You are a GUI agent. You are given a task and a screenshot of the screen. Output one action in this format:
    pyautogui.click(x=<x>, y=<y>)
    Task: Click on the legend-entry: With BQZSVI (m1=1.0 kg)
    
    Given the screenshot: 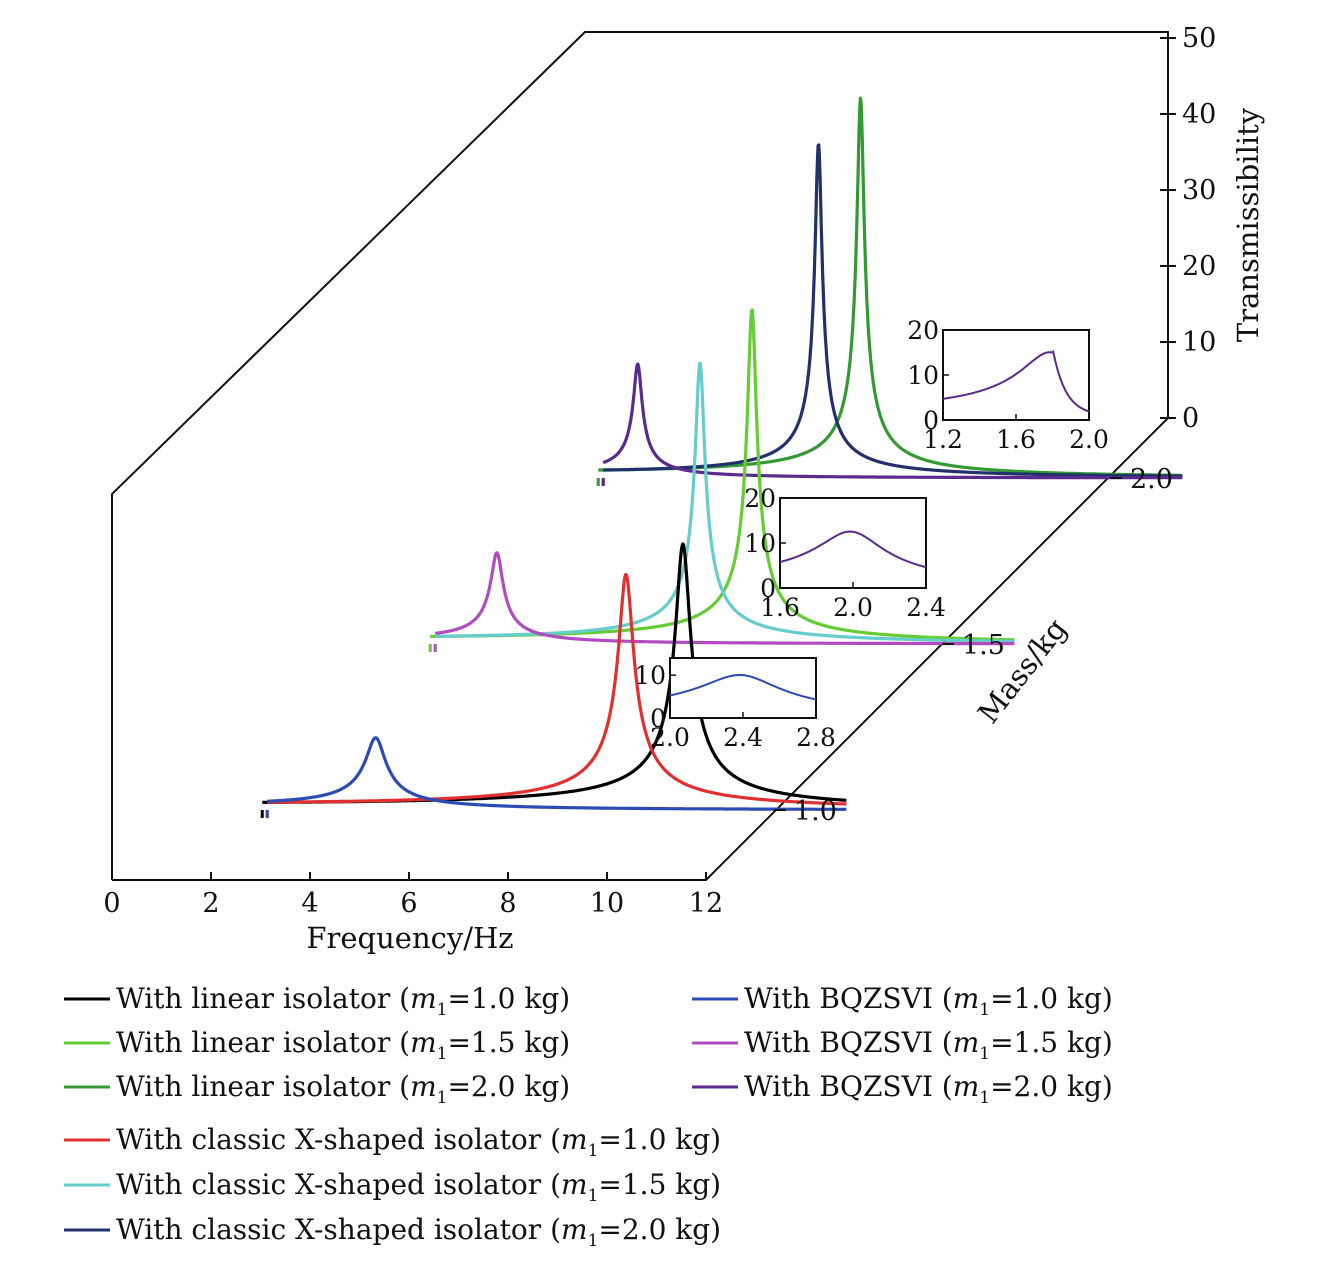 What is the action you would take?
    pyautogui.click(x=902, y=1001)
    